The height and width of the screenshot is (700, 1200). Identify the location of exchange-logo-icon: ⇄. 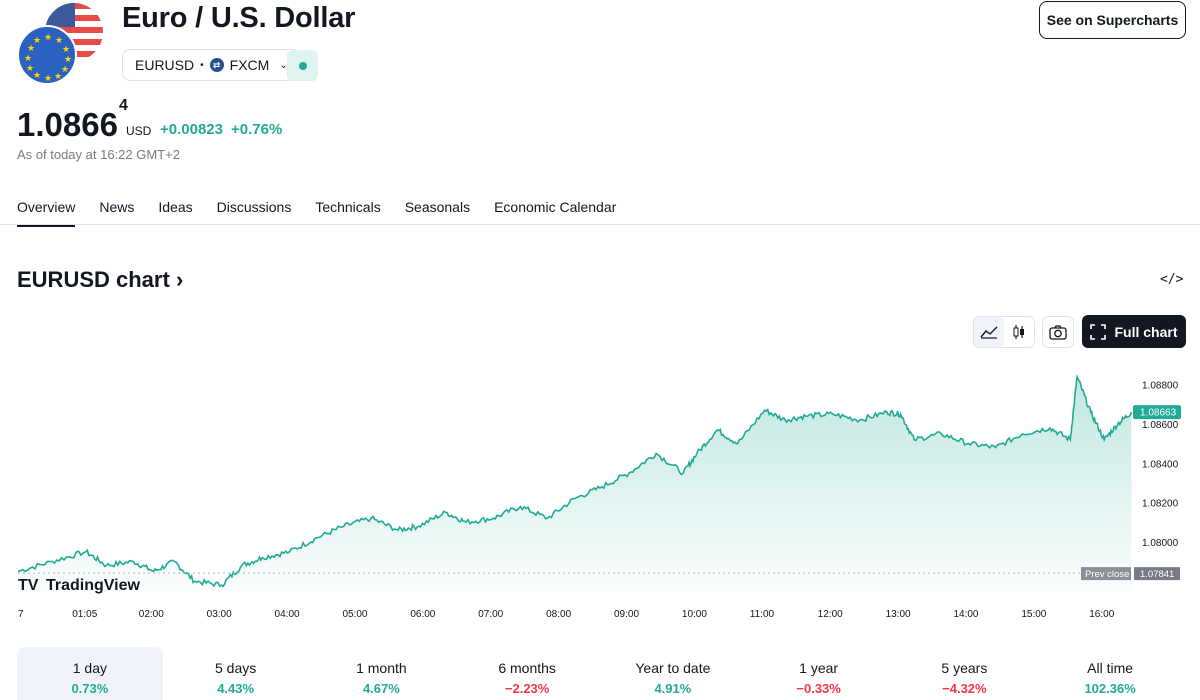
(216, 65).